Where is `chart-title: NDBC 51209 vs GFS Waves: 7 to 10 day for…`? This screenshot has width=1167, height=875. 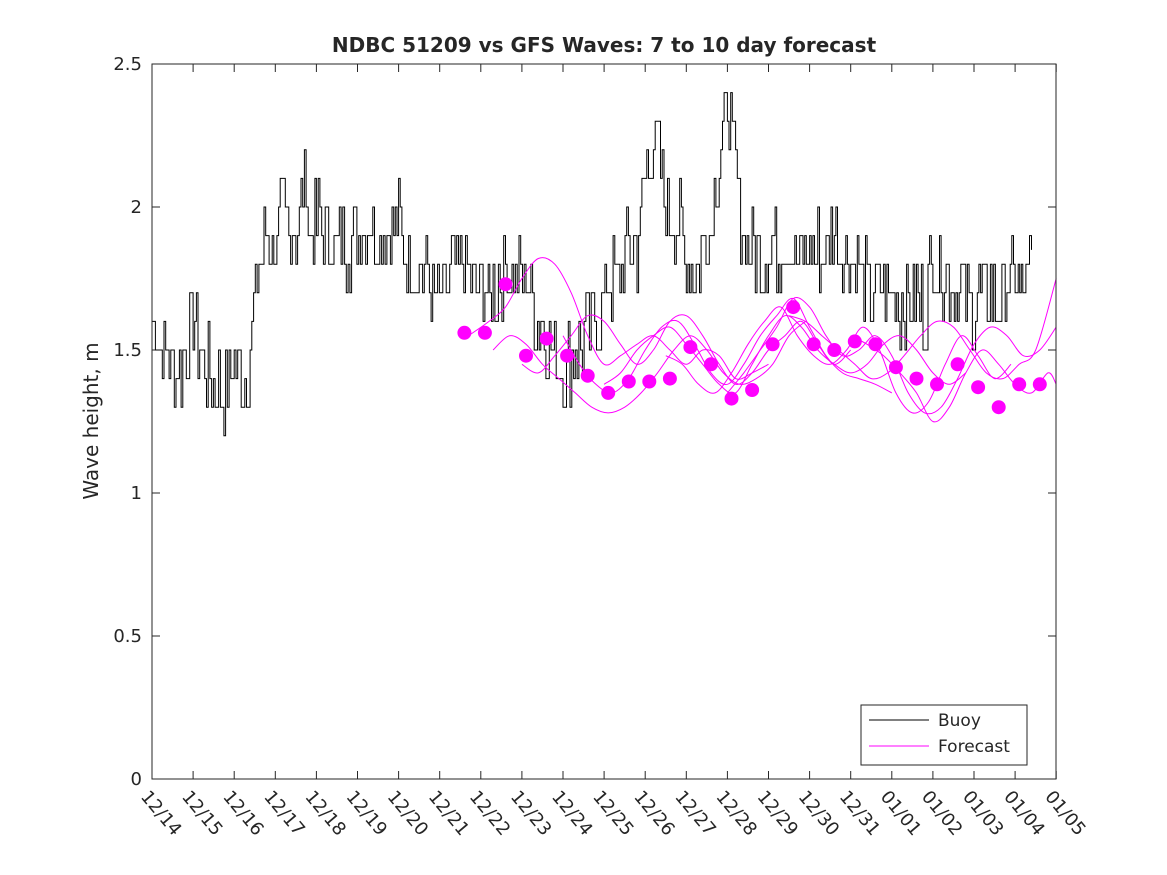 chart-title: NDBC 51209 vs GFS Waves: 7 to 10 day for… is located at coordinates (604, 45).